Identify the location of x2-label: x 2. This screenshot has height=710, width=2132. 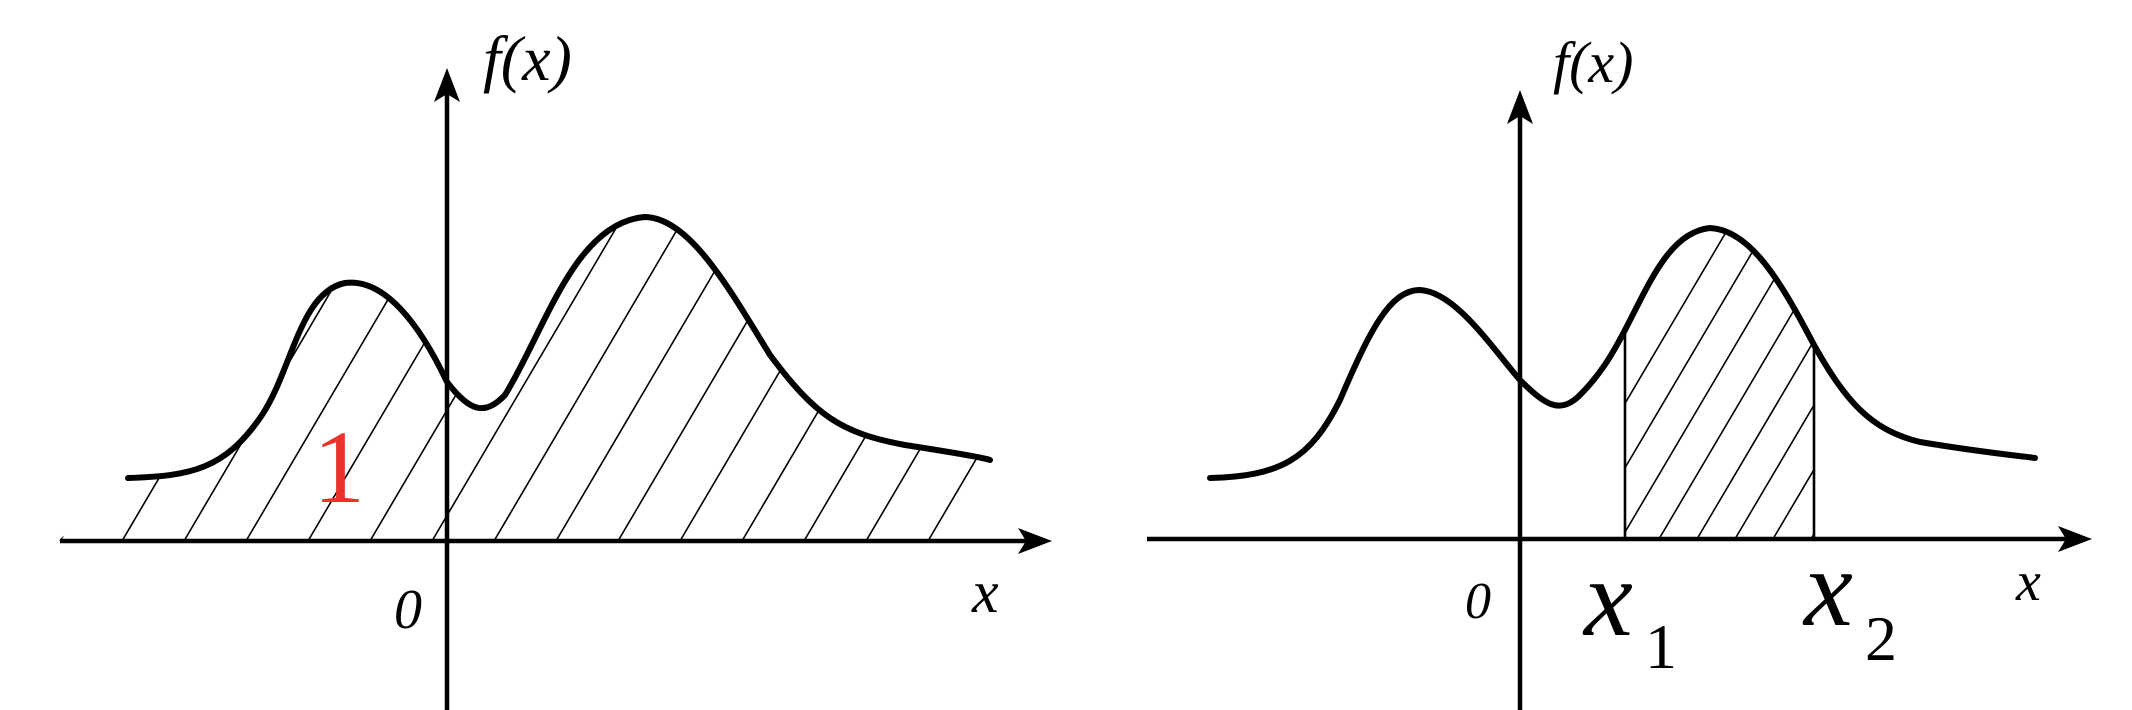
(1849, 600).